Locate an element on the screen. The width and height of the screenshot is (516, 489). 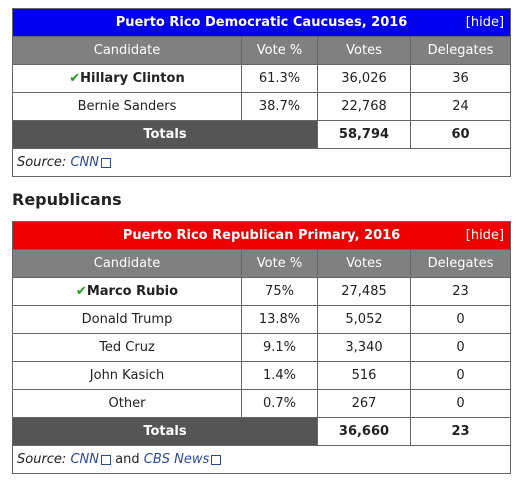
source-row: Source: CNN is located at coordinates (261, 162).